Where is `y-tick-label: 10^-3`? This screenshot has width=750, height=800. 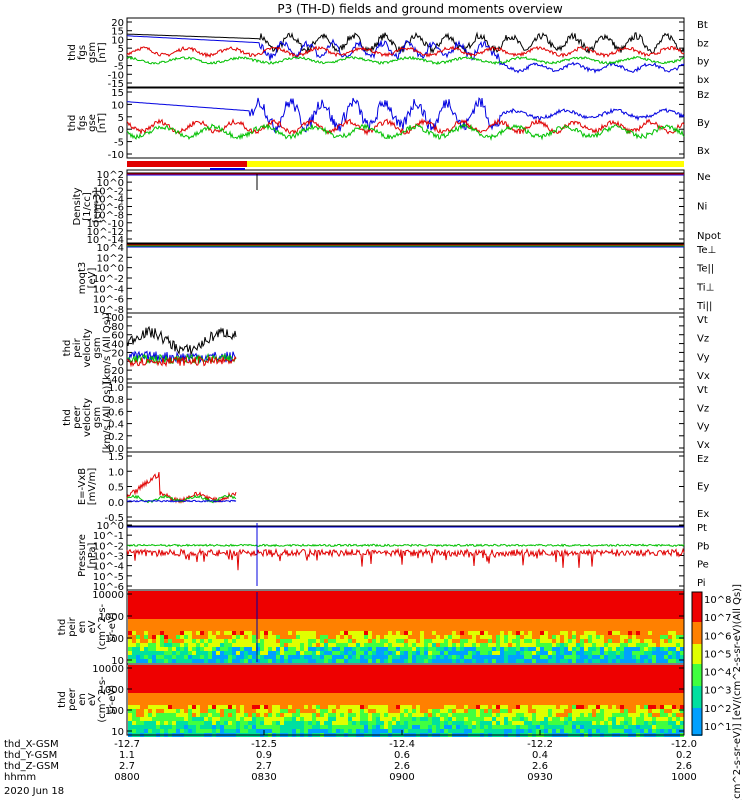 y-tick-label: 10^-3 is located at coordinates (108, 557).